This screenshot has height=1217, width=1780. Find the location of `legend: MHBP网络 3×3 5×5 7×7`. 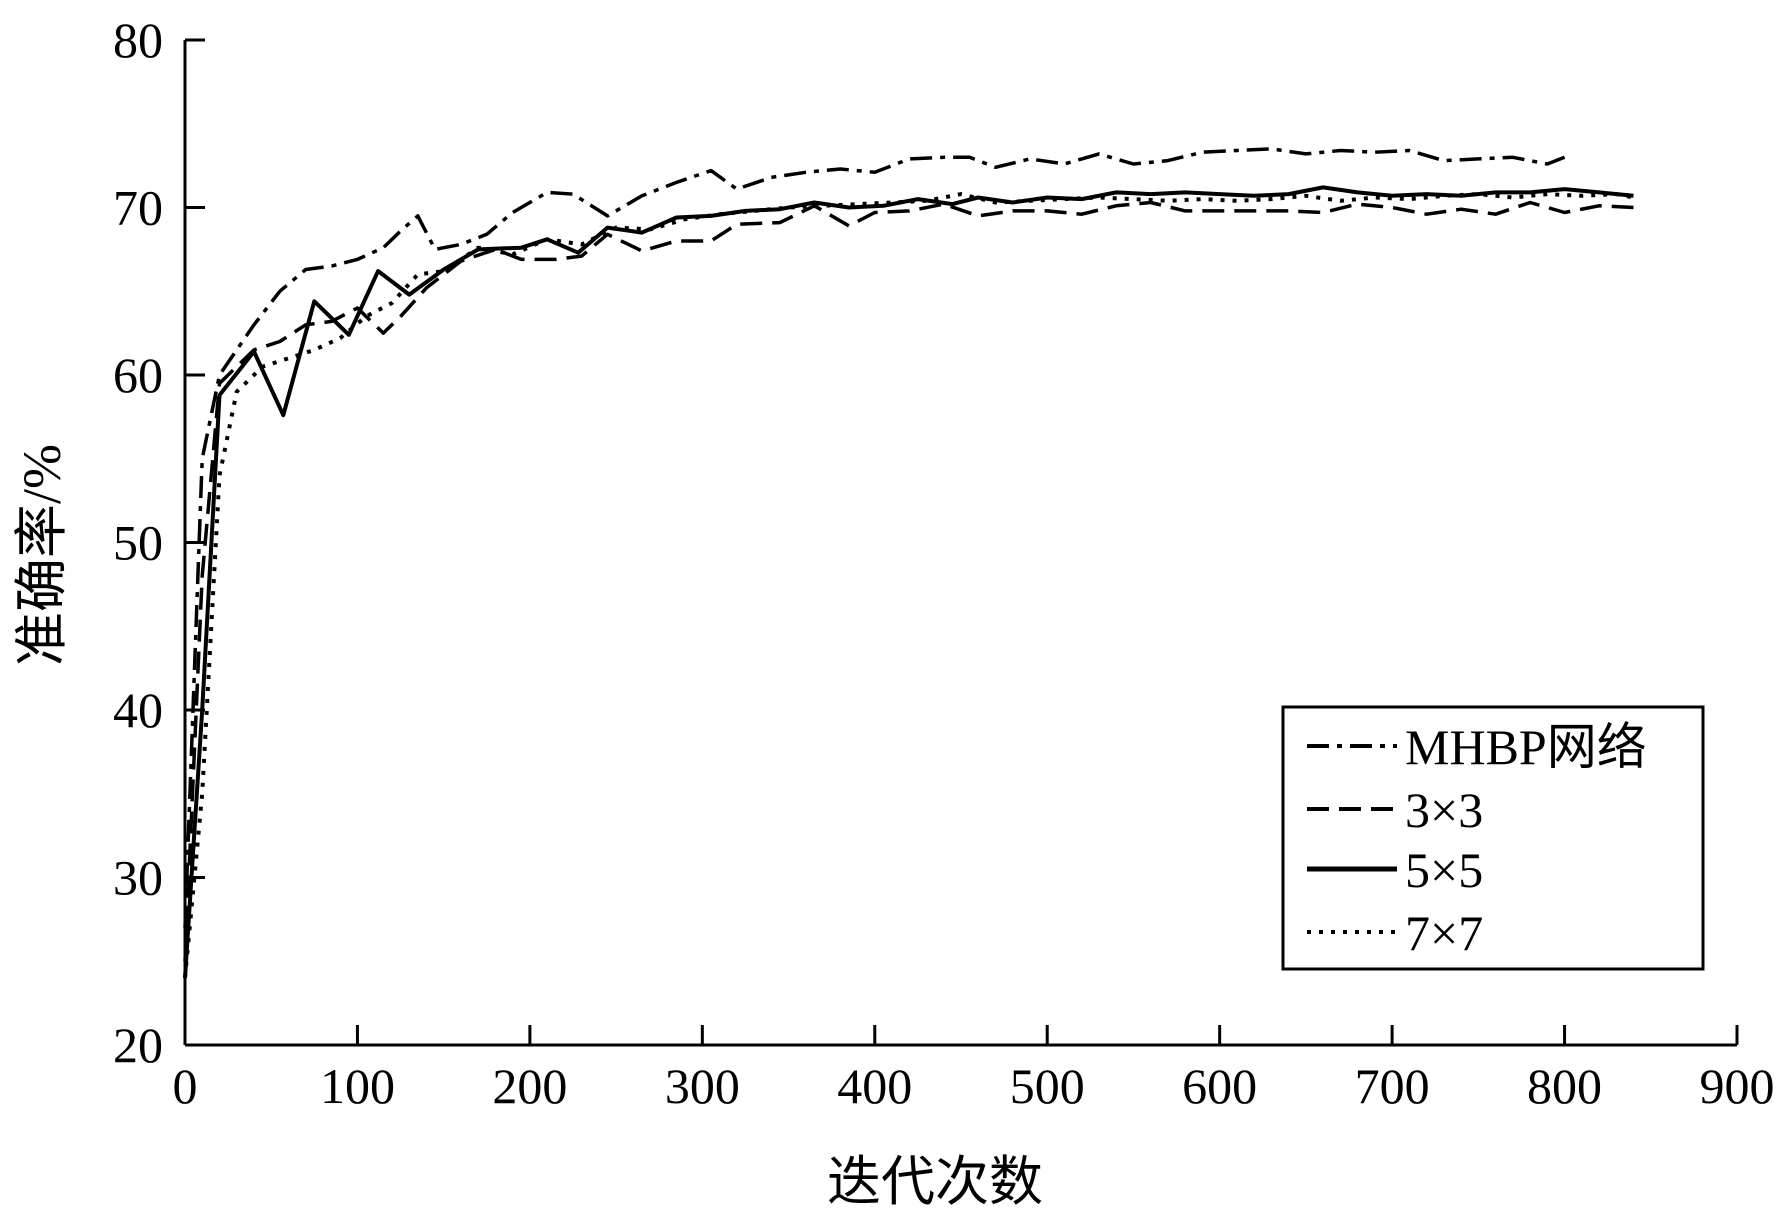

legend: MHBP网络 3×3 5×5 7×7 is located at coordinates (1493, 838).